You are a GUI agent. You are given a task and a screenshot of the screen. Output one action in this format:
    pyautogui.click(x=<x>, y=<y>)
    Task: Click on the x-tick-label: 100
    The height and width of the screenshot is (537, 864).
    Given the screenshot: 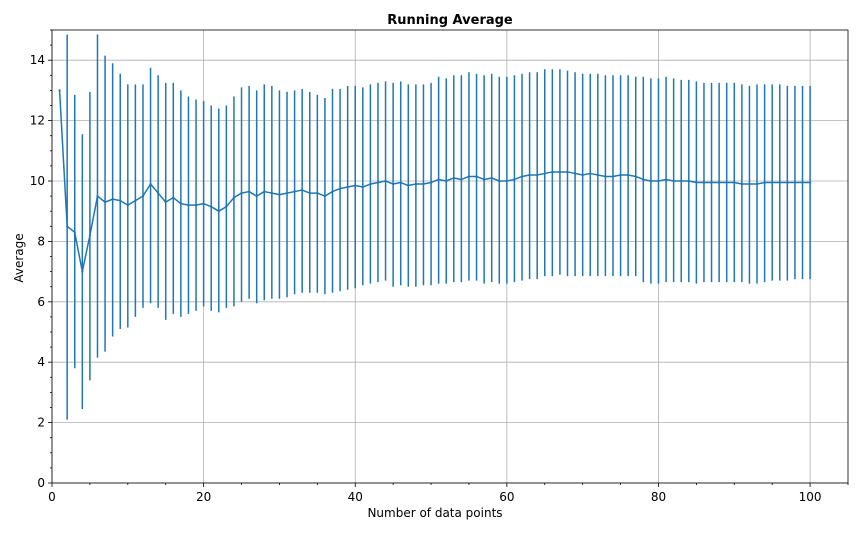 What is the action you would take?
    pyautogui.click(x=810, y=497)
    